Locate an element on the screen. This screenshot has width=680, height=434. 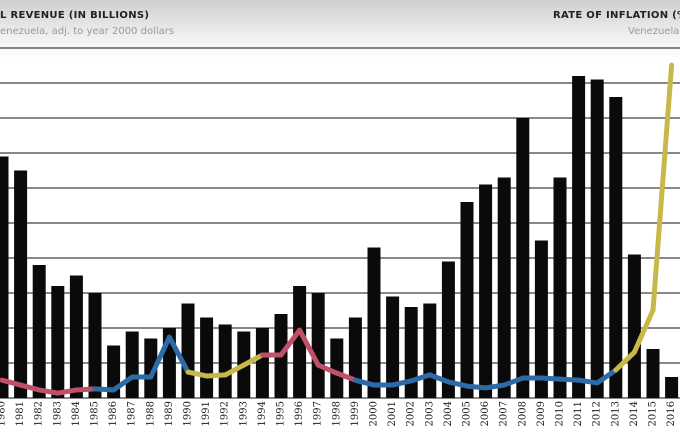
x-tick-label: 1991 is located at coordinates (206, 413).